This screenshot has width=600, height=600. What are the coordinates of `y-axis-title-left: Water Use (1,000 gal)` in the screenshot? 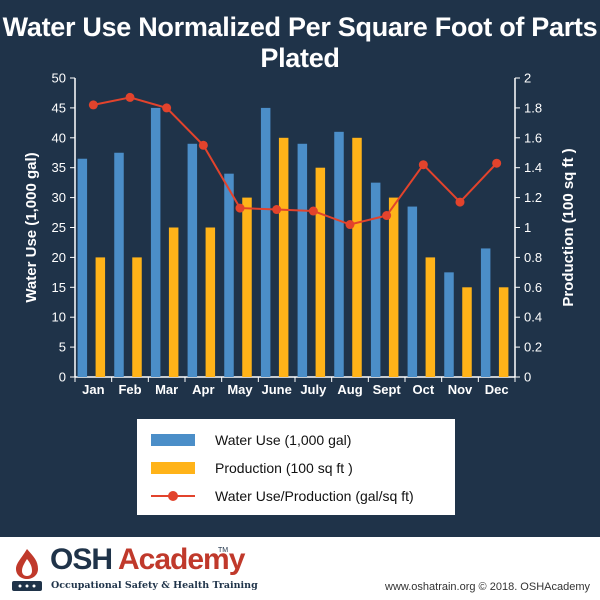 It's located at (31, 227).